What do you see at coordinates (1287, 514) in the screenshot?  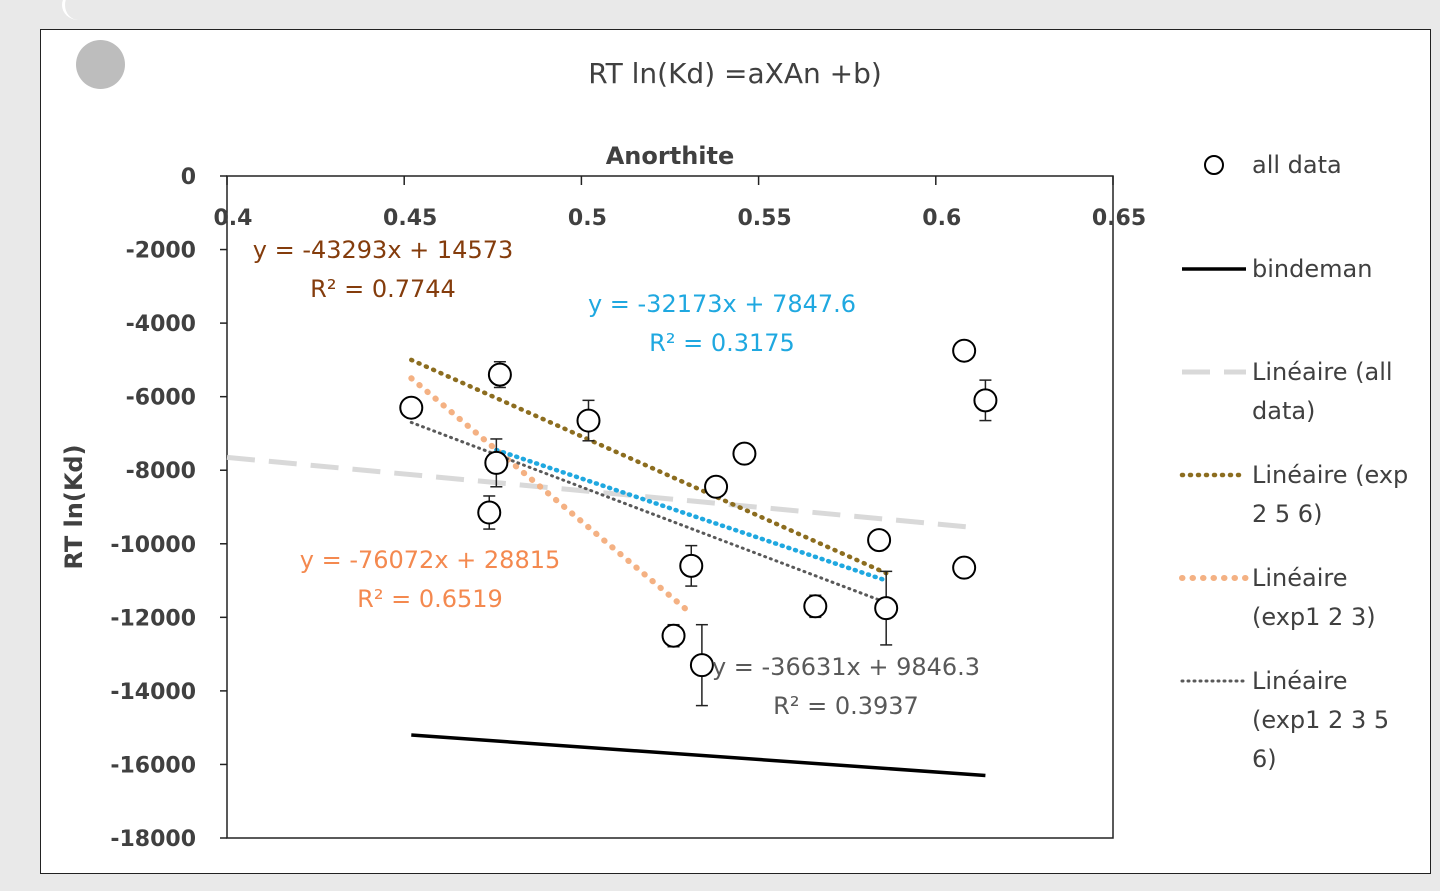 I see `legend-label: 2 5 6)` at bounding box center [1287, 514].